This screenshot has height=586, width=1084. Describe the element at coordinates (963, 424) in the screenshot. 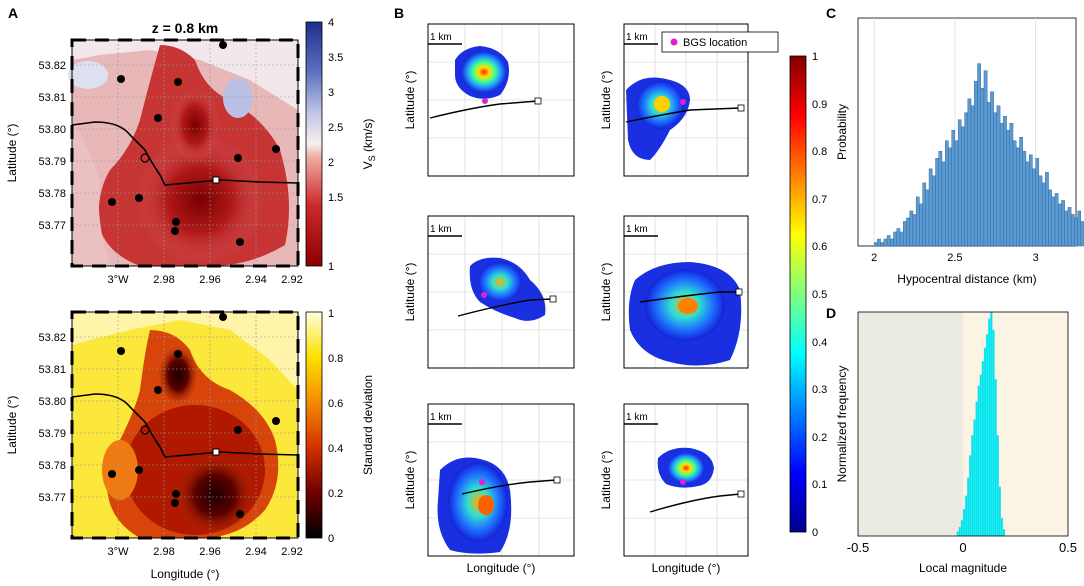

I see `histogram-d` at that location.